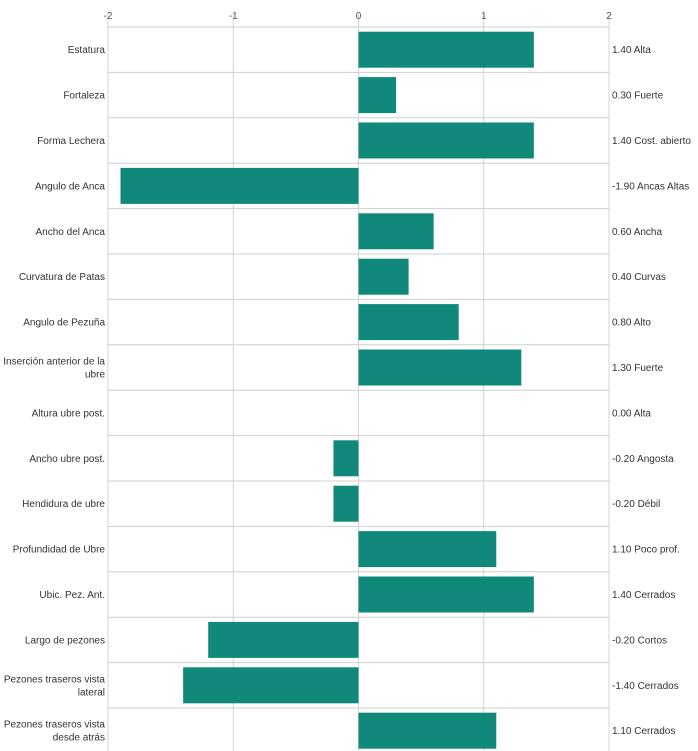 This screenshot has width=698, height=751. What do you see at coordinates (67, 459) in the screenshot?
I see `category-label: Ancho ubre post.` at bounding box center [67, 459].